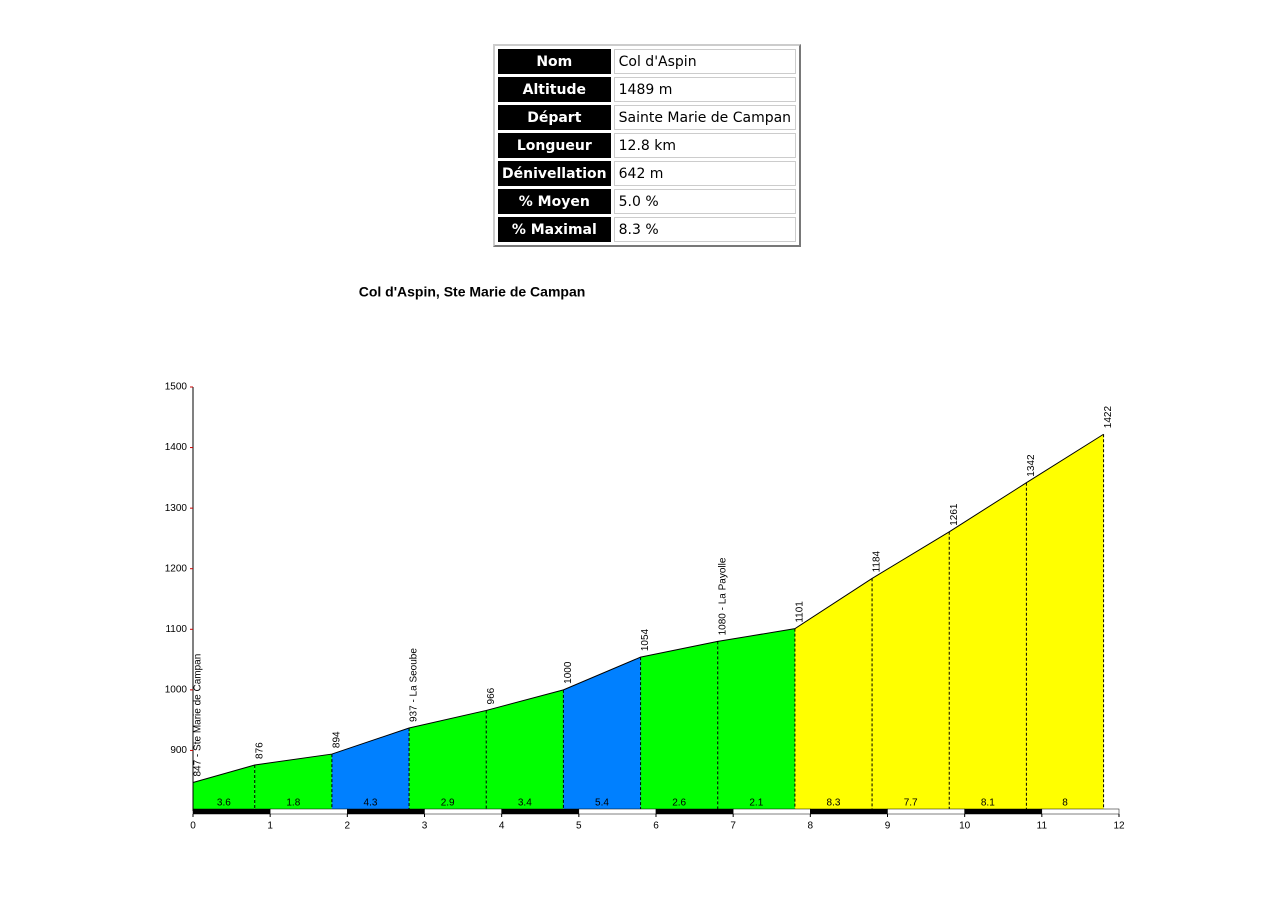 The height and width of the screenshot is (910, 1287). I want to click on y-tick-label: 1100, so click(176, 629).